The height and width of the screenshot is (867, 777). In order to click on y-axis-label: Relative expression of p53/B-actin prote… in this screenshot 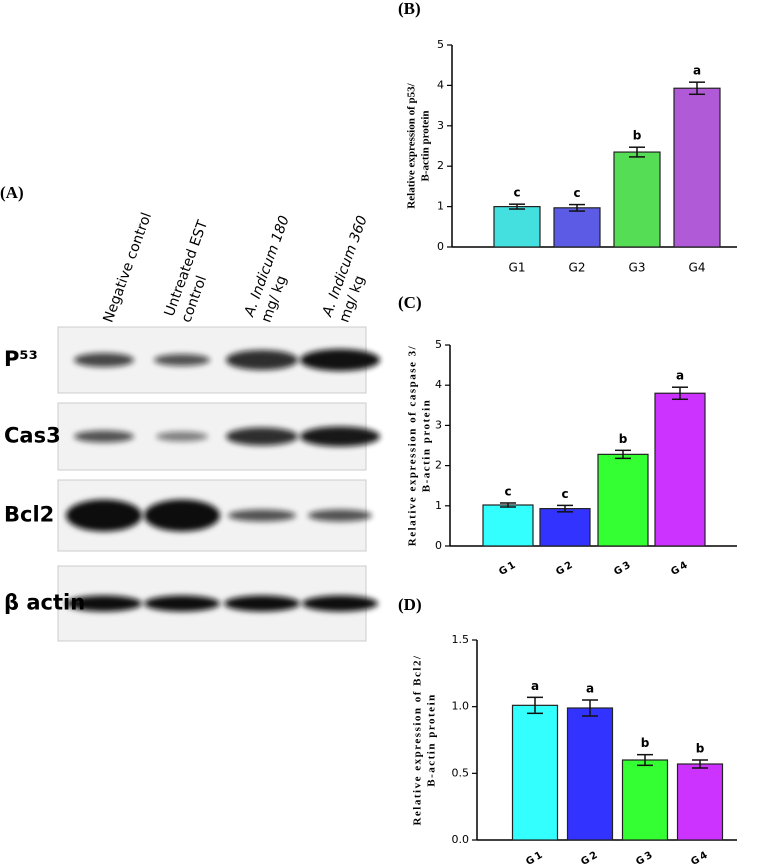, I will do `click(419, 145)`.